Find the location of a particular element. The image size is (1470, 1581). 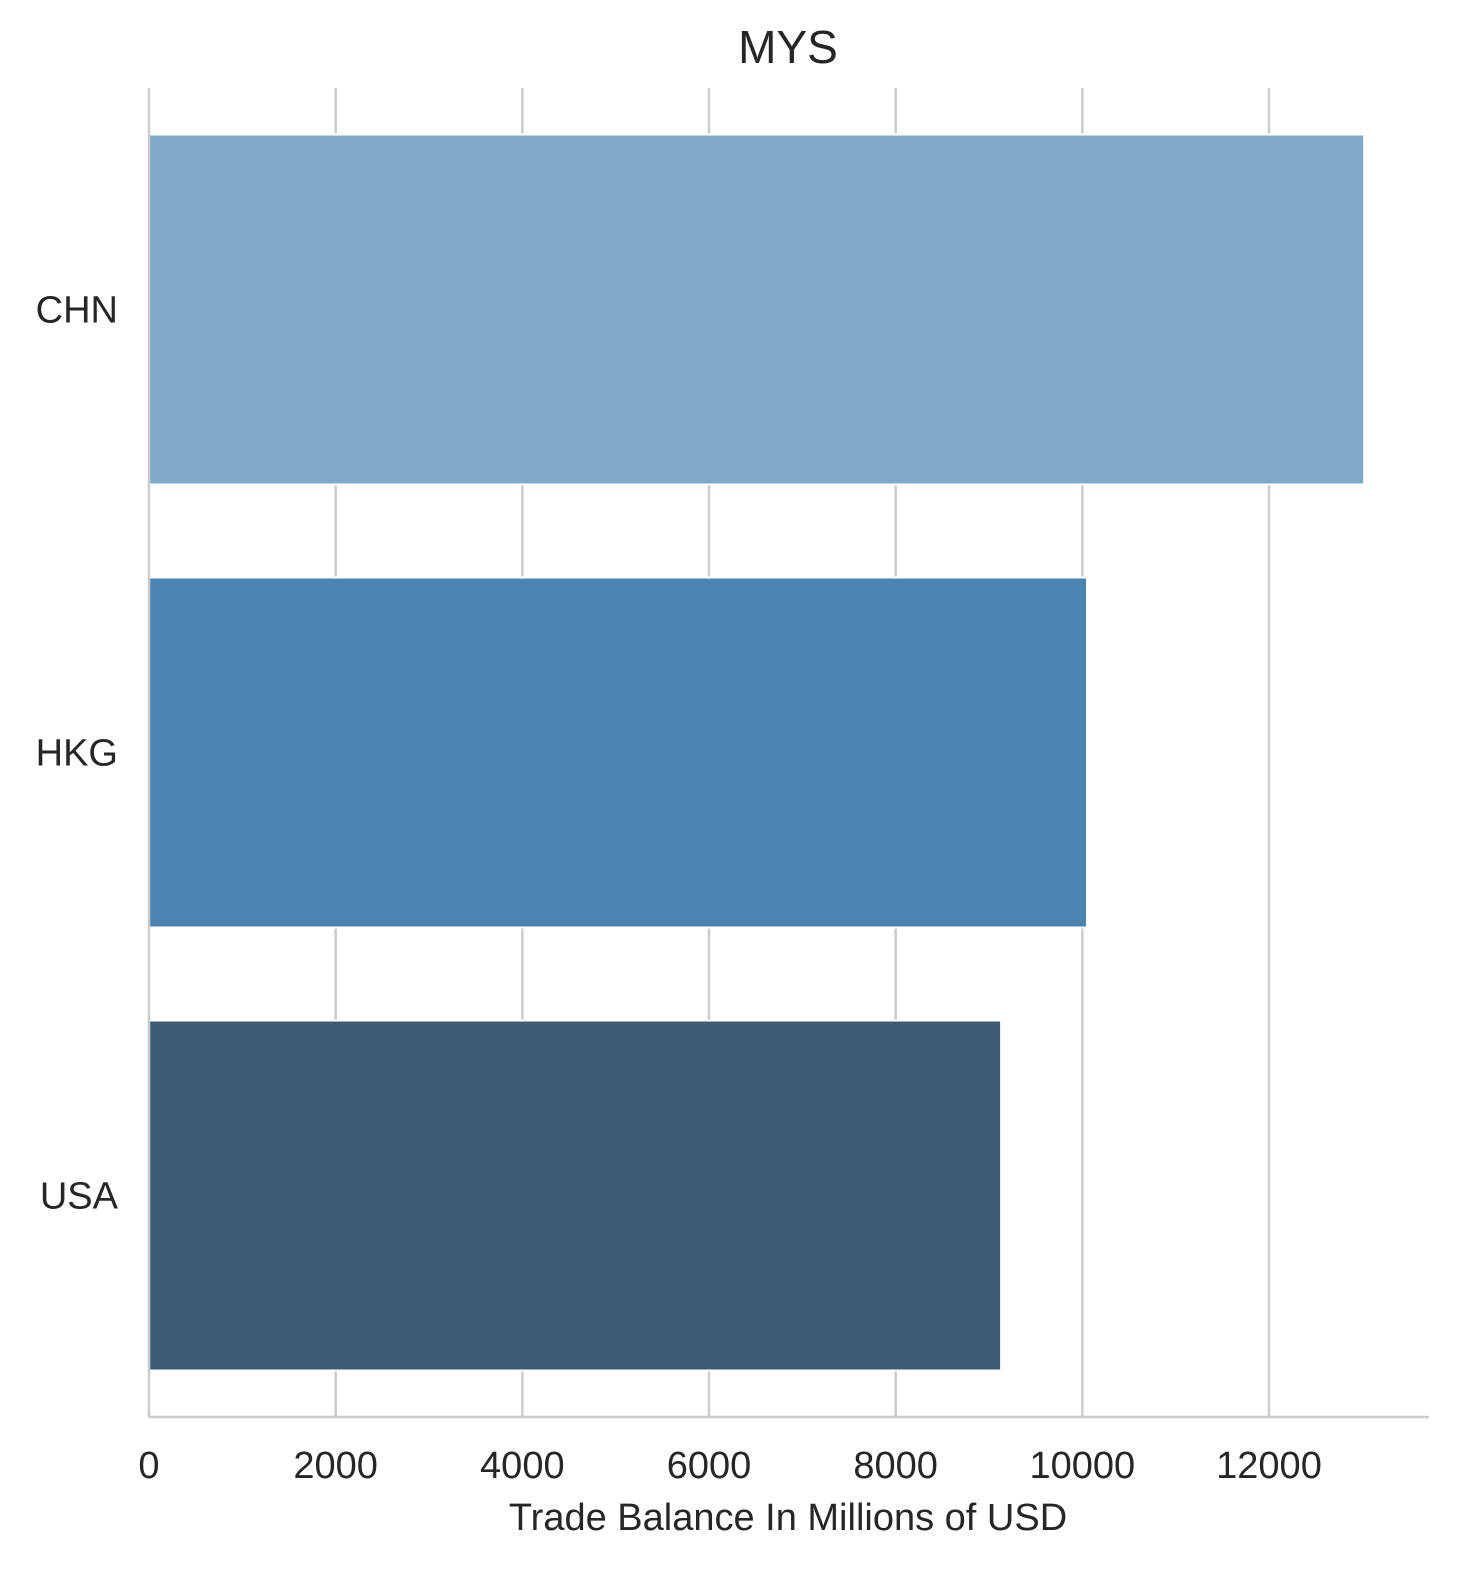

x-tick-labels: 0 2000 4000 6000 8000 10000 12000 is located at coordinates (729, 1466).